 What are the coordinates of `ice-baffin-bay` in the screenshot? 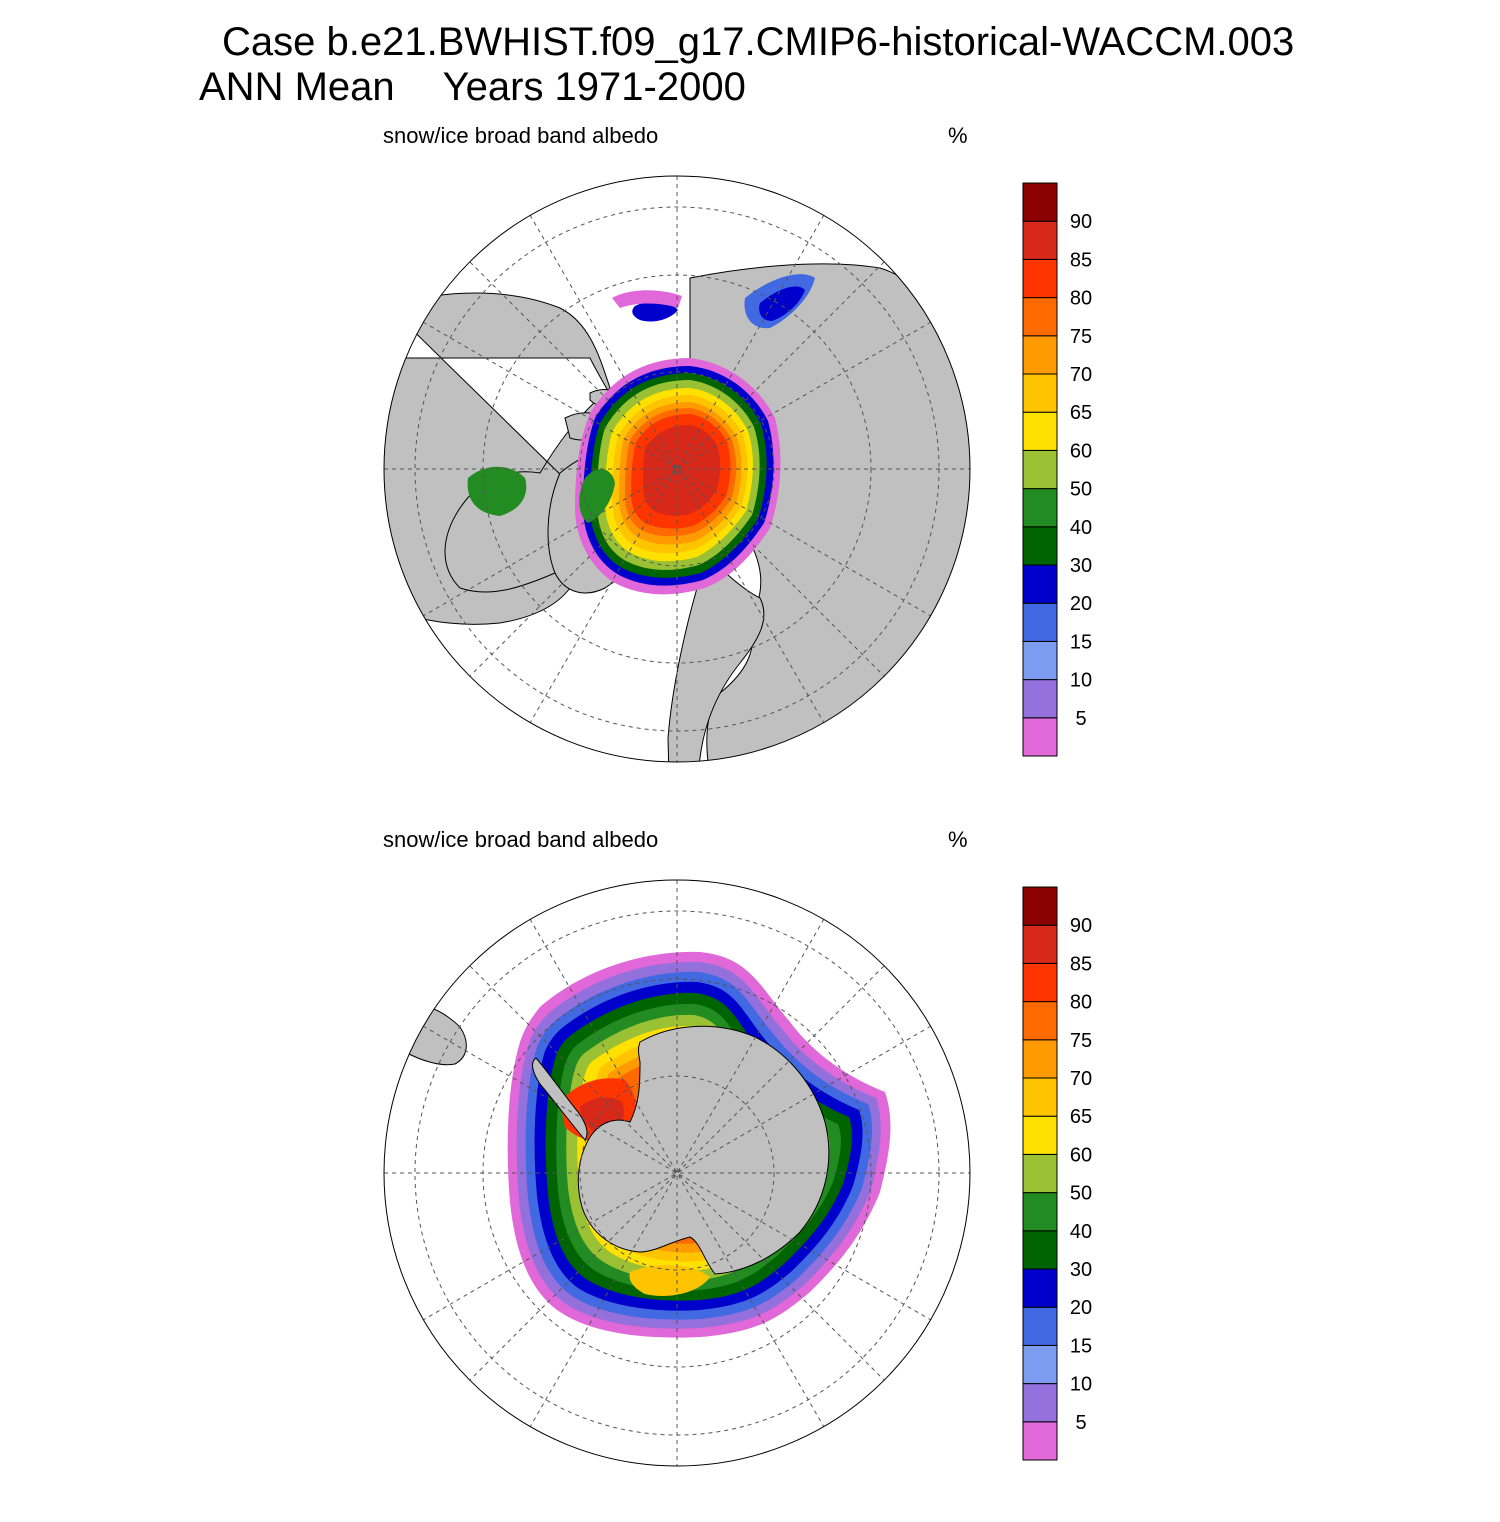 It's located at (597, 495).